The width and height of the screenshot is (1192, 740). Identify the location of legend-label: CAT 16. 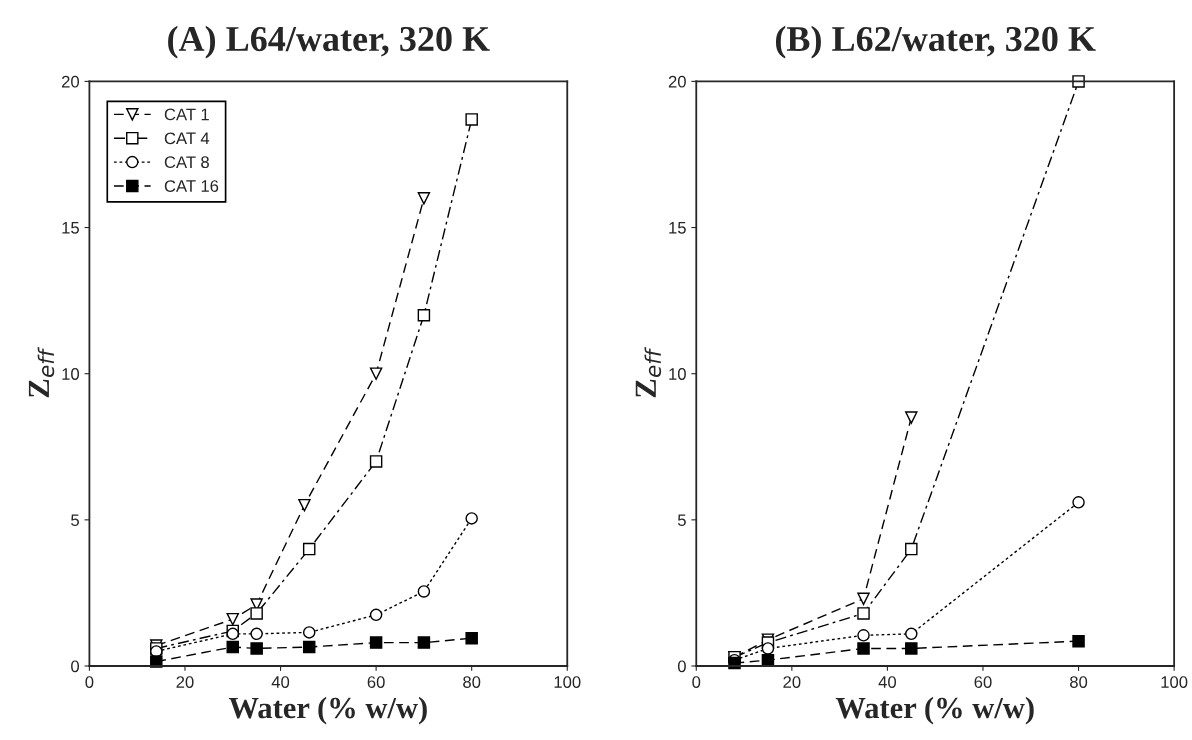
(191, 186).